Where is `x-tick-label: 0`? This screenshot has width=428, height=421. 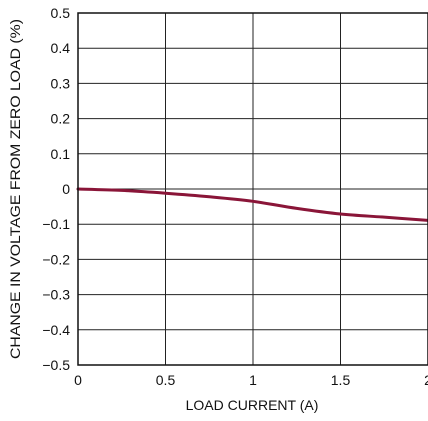 x-tick-label: 0 is located at coordinates (78, 380).